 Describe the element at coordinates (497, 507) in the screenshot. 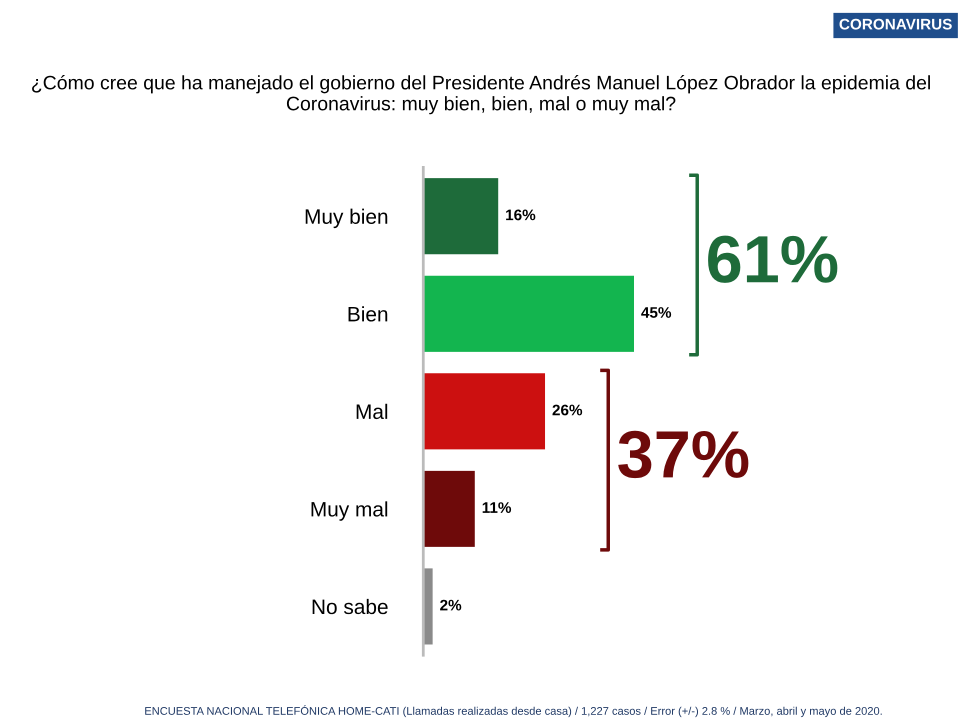

I see `data-label: 11%` at that location.